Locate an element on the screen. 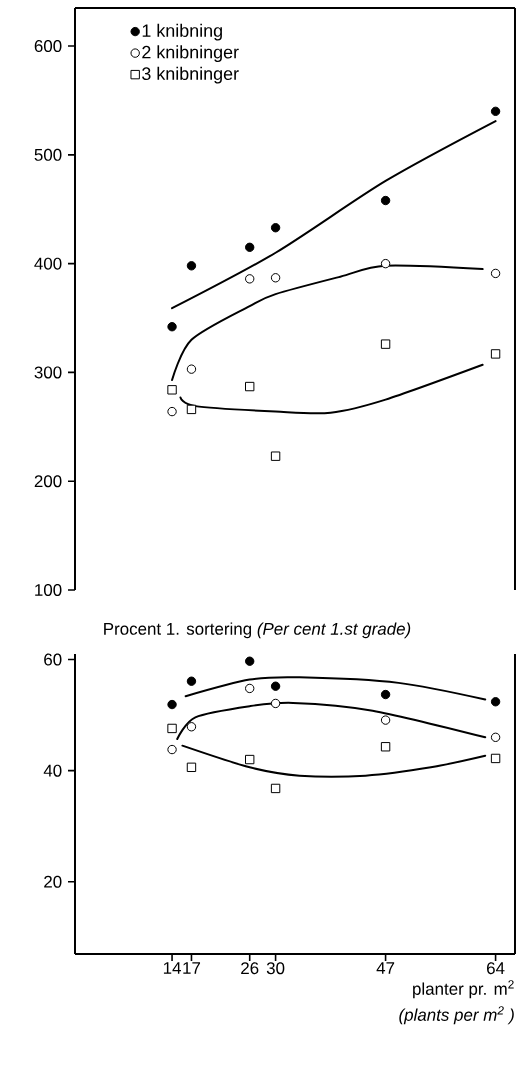 This screenshot has width=519, height=1068. y-tick-label: 100 is located at coordinates (48, 589).